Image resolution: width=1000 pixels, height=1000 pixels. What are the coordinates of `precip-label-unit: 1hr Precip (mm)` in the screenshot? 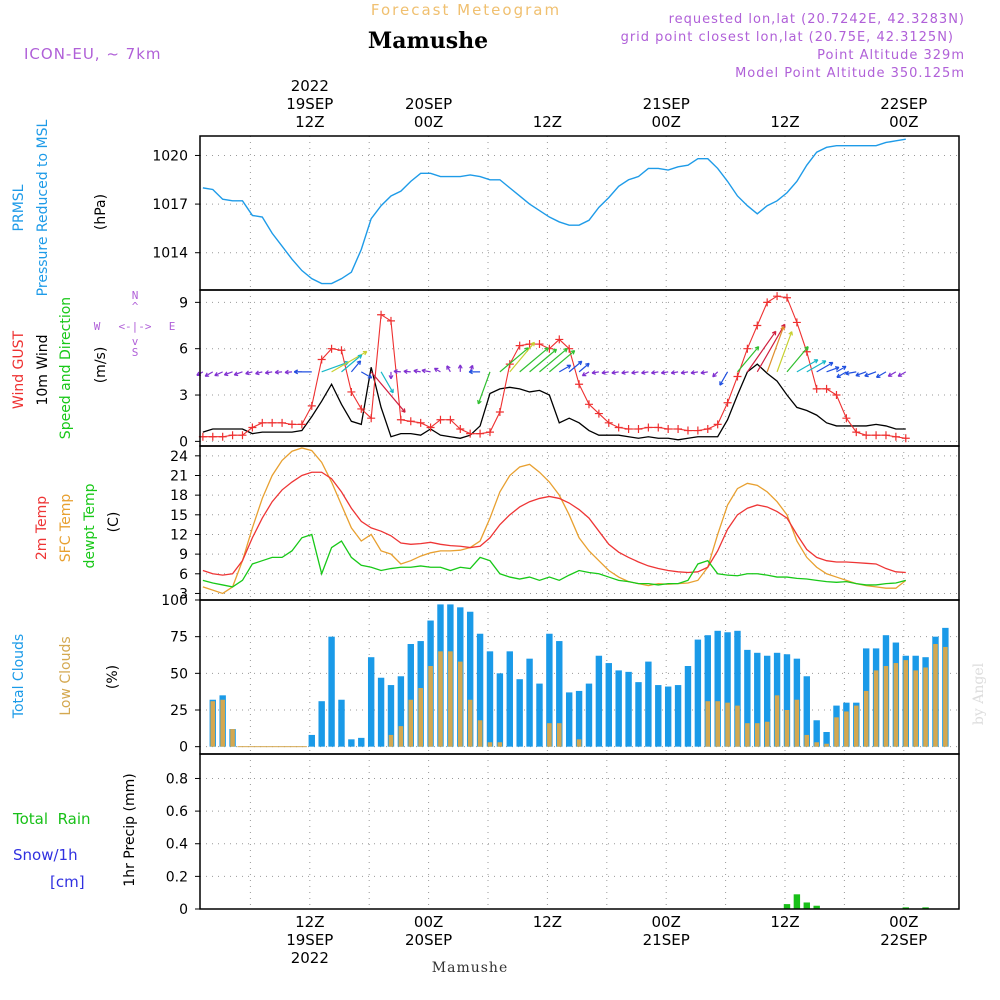 It's located at (130, 829).